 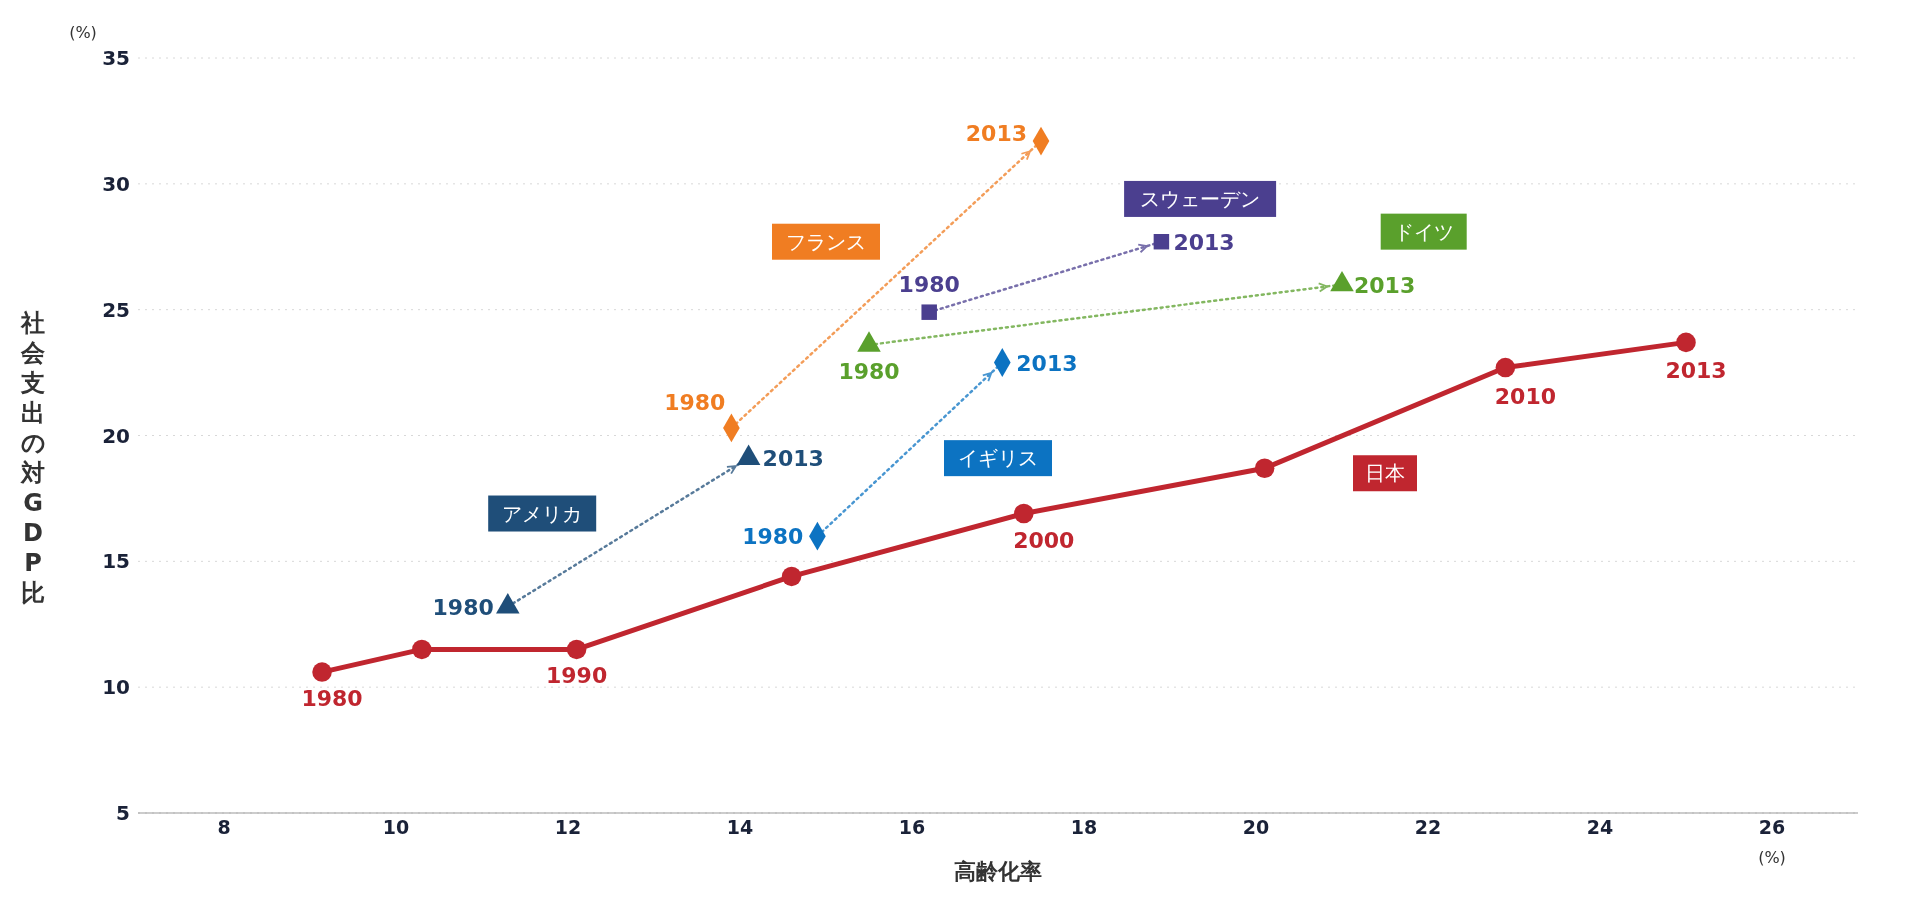 What do you see at coordinates (116, 561) in the screenshot?
I see `y-tick-label: 15` at bounding box center [116, 561].